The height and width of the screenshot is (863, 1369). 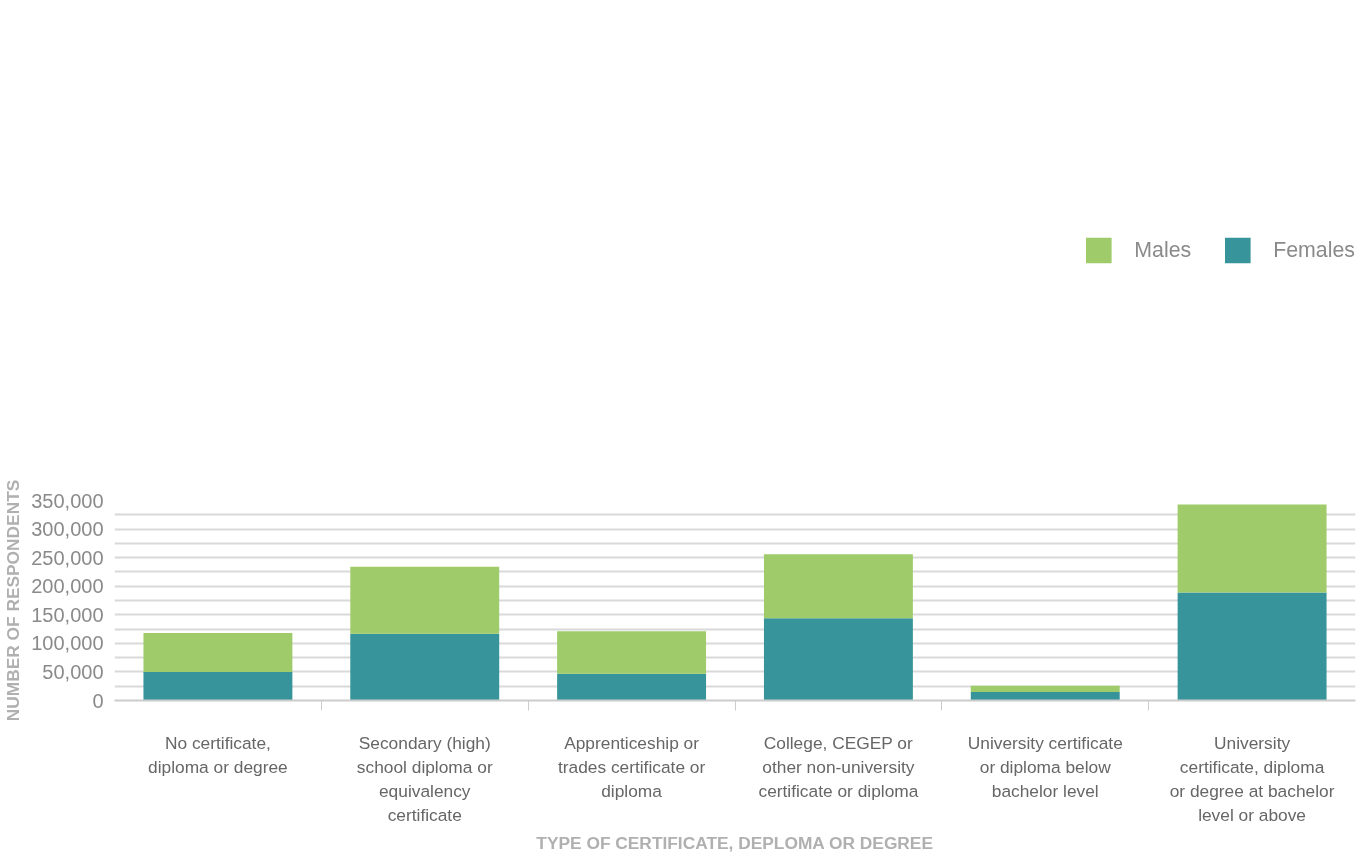 What do you see at coordinates (67, 586) in the screenshot?
I see `y-tick-label: 200,000` at bounding box center [67, 586].